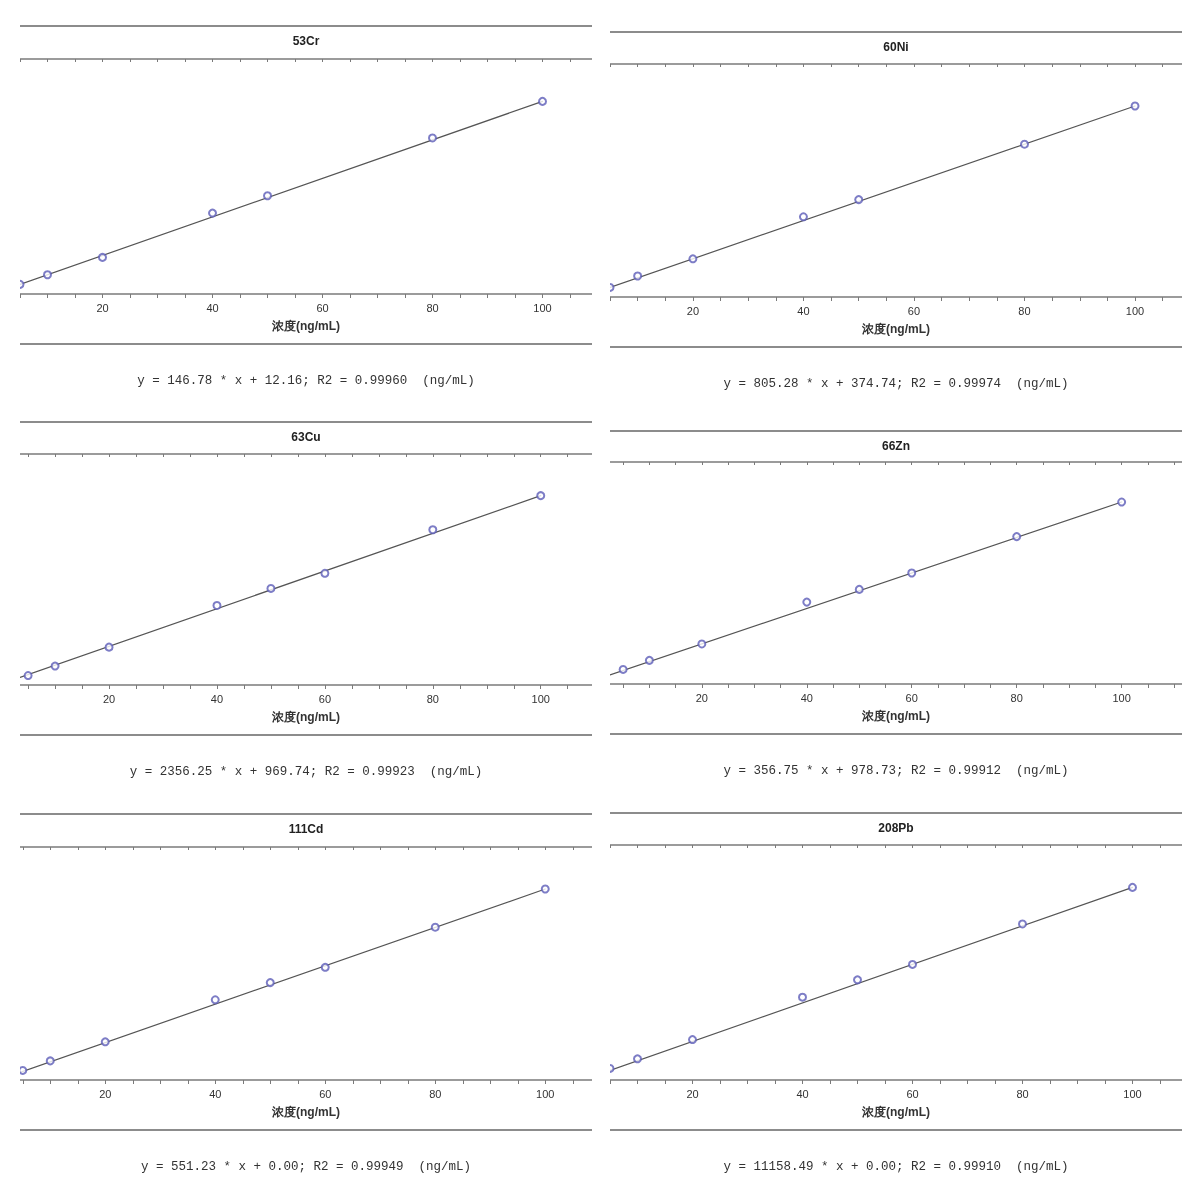 Image resolution: width=1200 pixels, height=1200 pixels. Describe the element at coordinates (306, 1166) in the screenshot. I see `text: y = 551.23 * x + 0.00; R2 = 0.99949 (ng/mL)` at that location.